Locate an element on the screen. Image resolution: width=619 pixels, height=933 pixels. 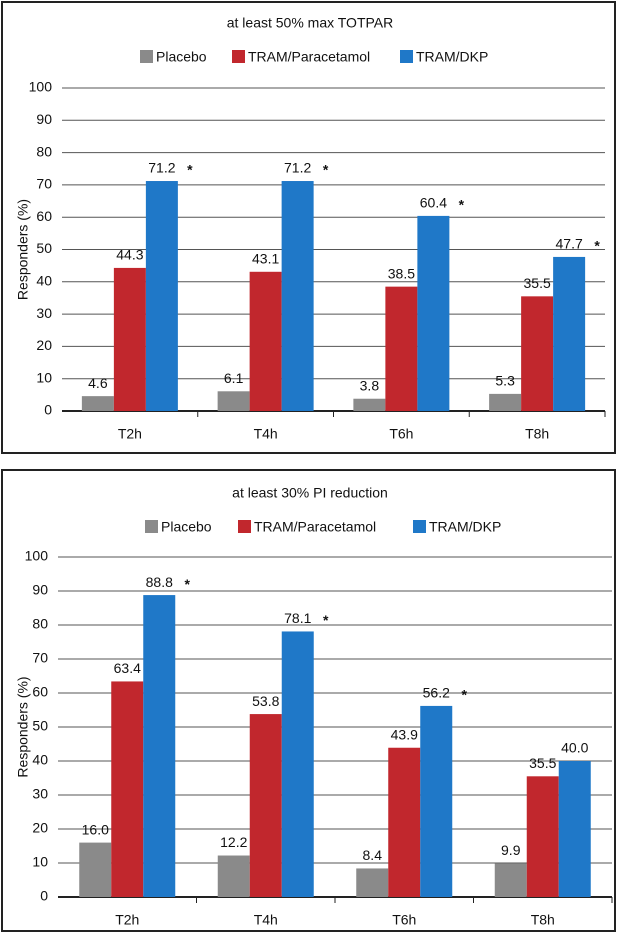
value-label: 63.4 is located at coordinates (127, 668).